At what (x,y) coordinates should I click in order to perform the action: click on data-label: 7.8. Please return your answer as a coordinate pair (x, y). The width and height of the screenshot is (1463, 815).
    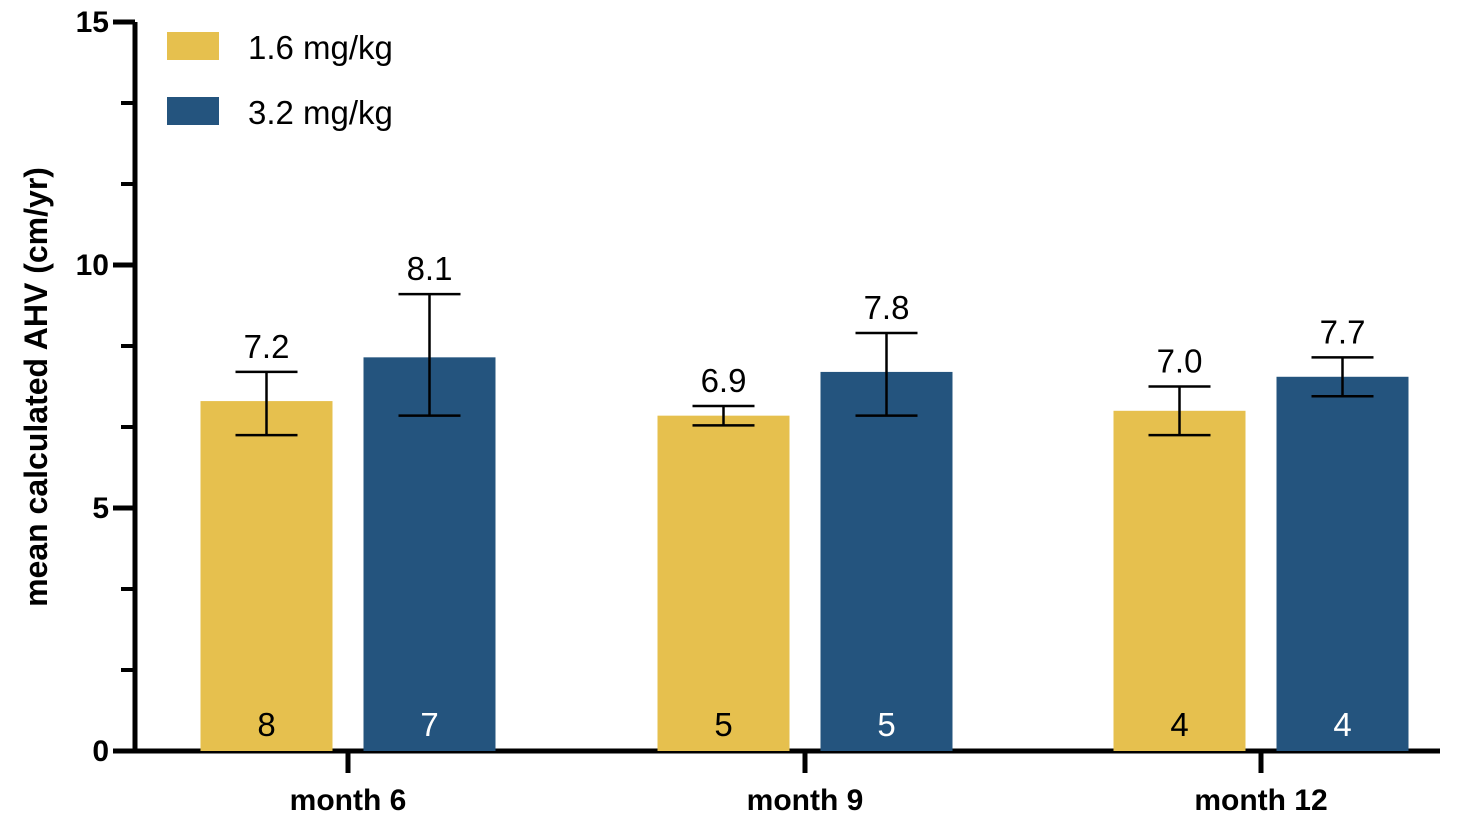
    Looking at the image, I should click on (887, 307).